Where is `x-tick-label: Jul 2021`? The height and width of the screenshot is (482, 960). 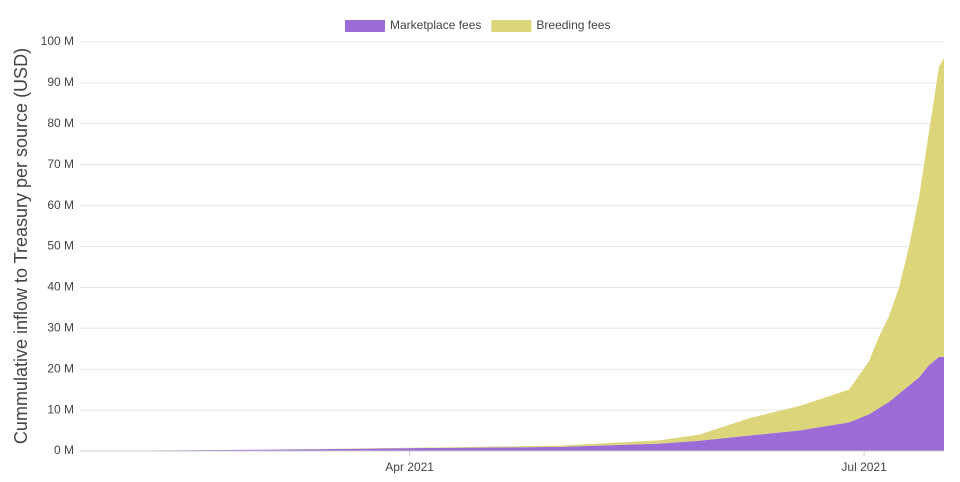
x-tick-label: Jul 2021 is located at coordinates (864, 467).